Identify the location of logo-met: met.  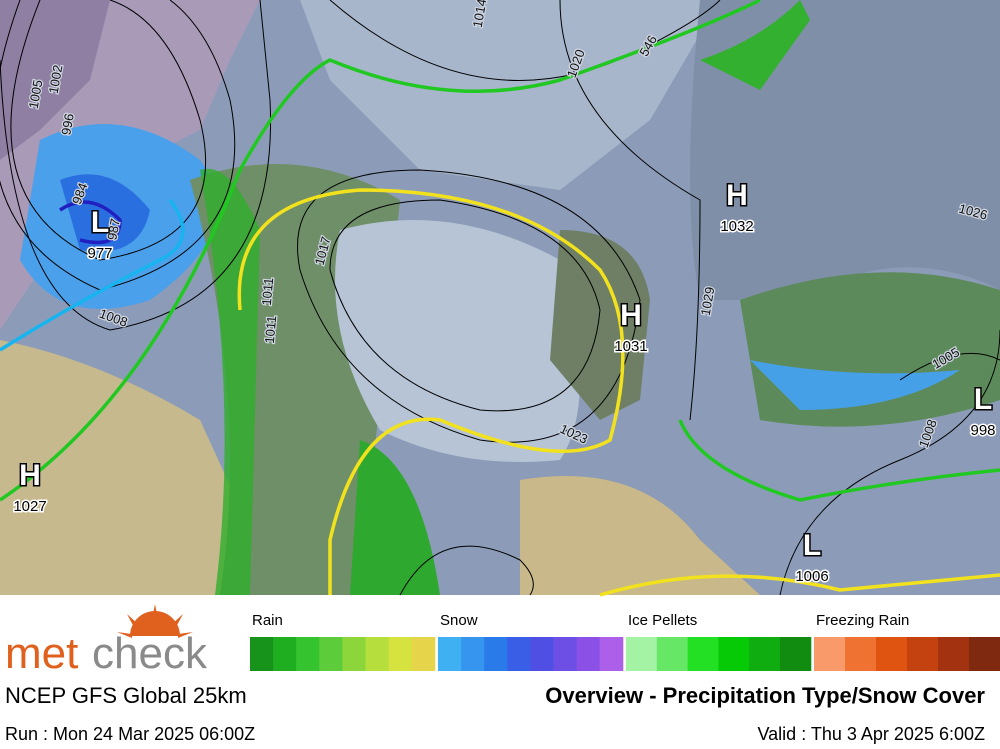
(41, 653).